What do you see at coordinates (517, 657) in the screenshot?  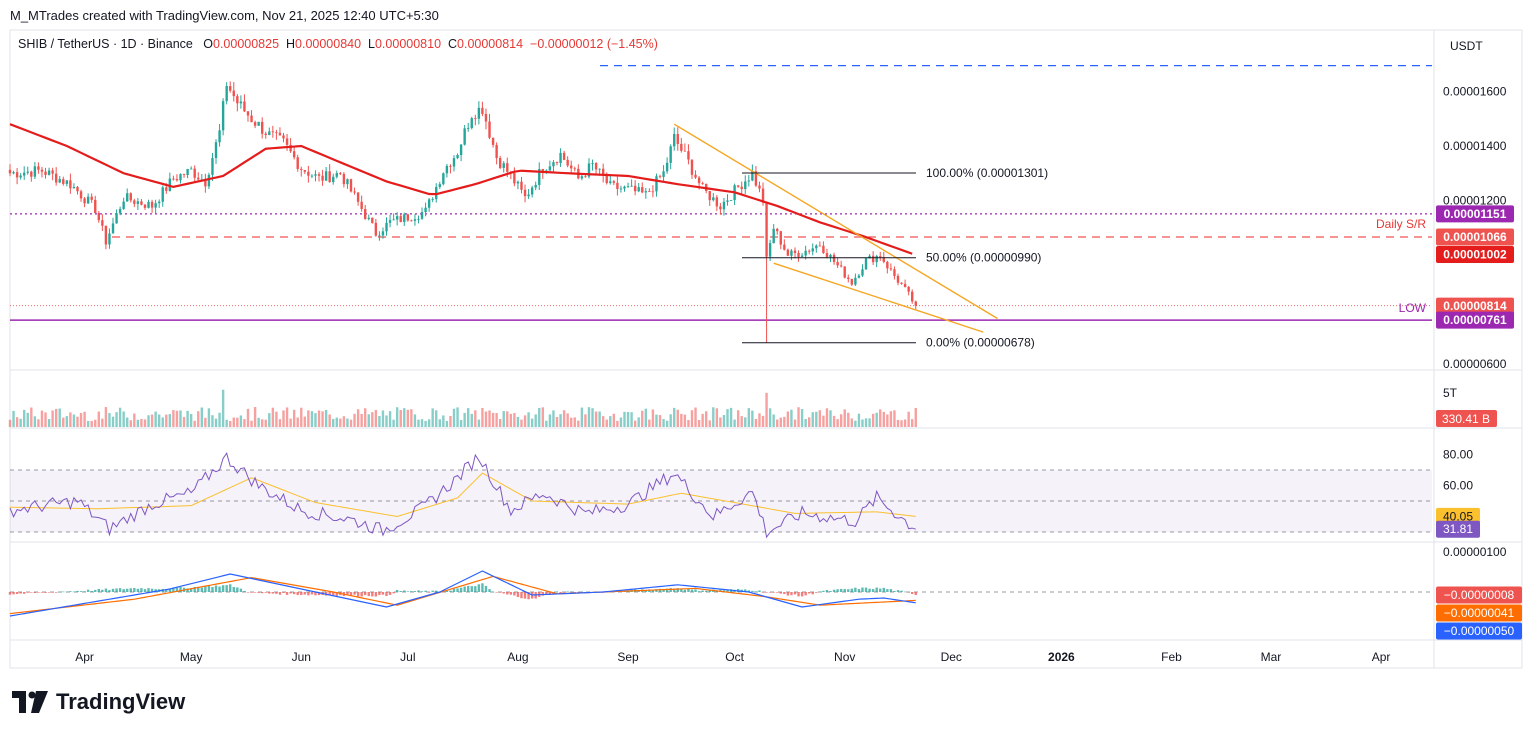 I see `time-axis-tick: Aug` at bounding box center [517, 657].